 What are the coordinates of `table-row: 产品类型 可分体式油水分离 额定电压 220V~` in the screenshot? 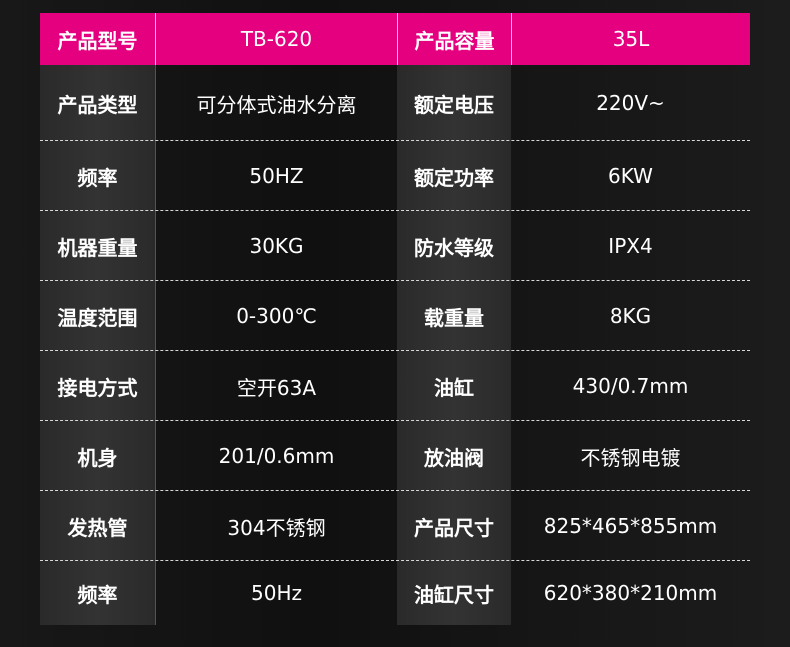 It's located at (395, 103).